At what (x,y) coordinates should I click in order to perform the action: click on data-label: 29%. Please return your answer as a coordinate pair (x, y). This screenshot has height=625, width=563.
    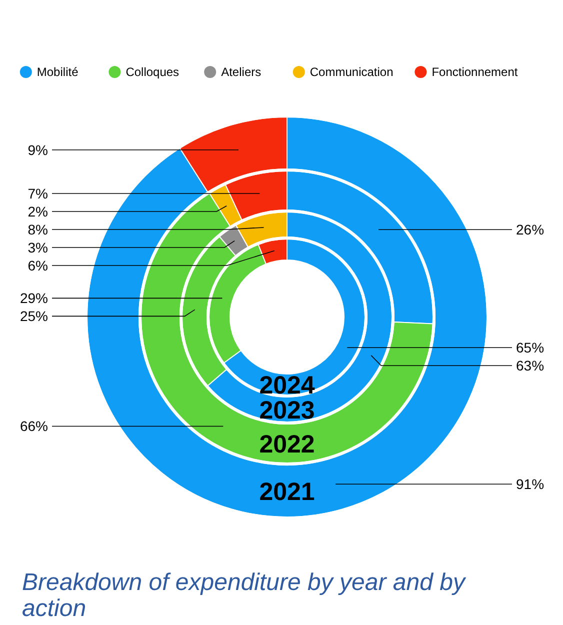
    Looking at the image, I should click on (34, 298).